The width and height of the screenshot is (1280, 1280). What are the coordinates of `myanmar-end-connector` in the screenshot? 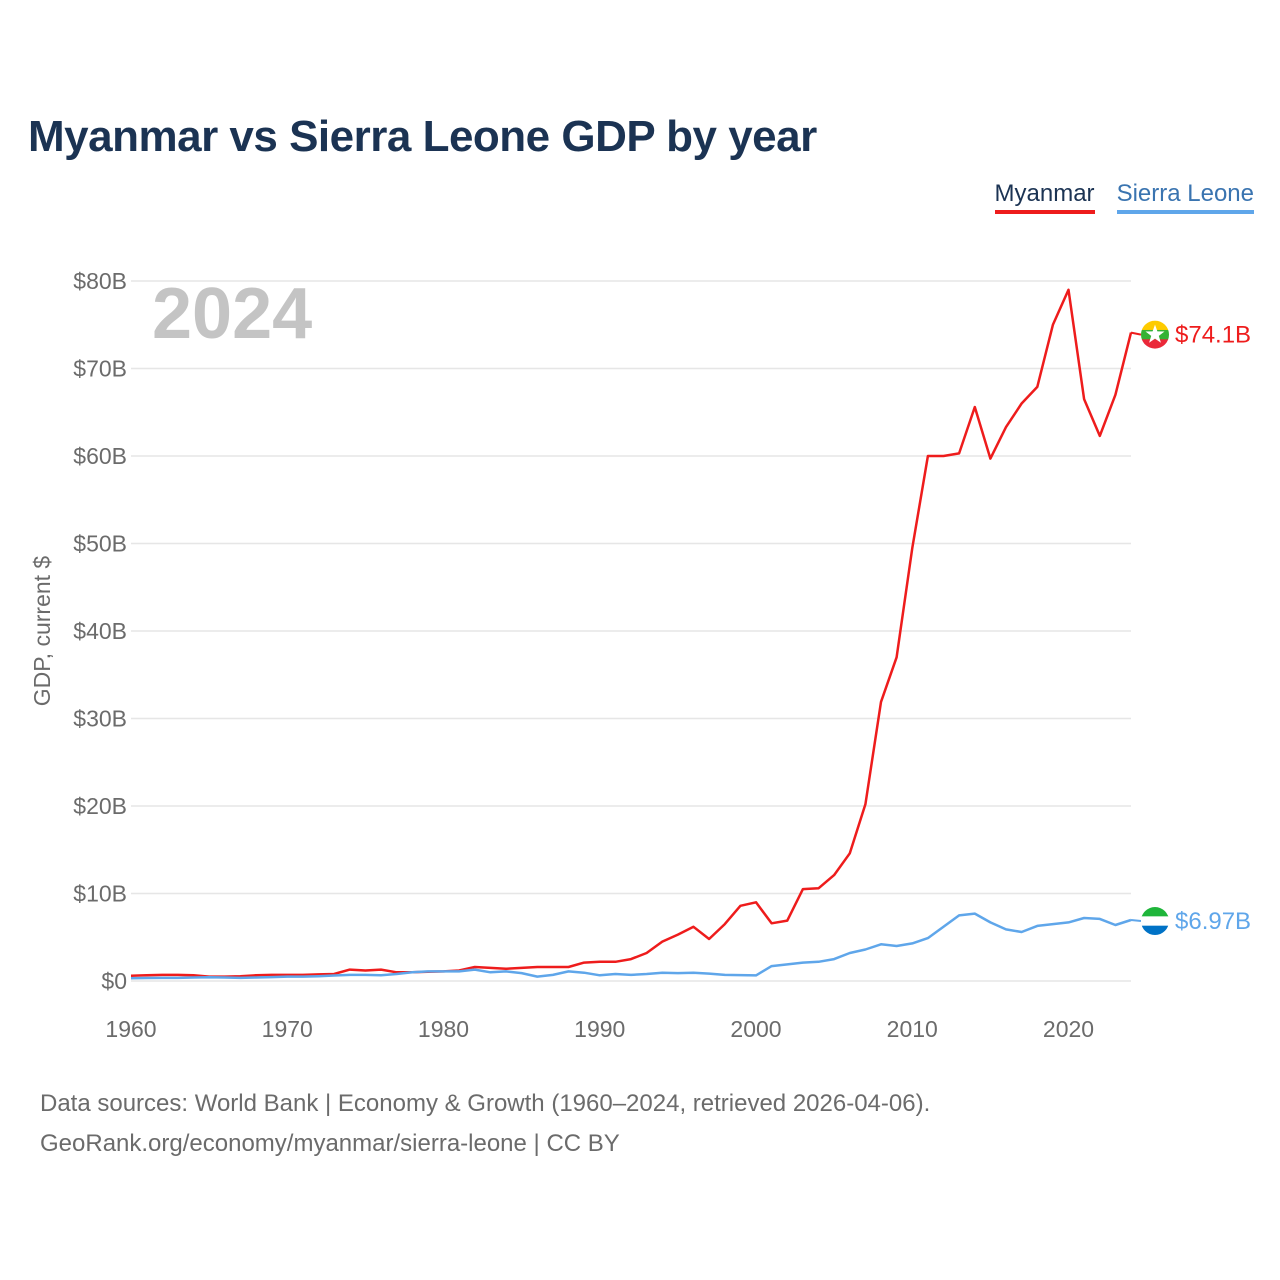 It's located at (1136, 333).